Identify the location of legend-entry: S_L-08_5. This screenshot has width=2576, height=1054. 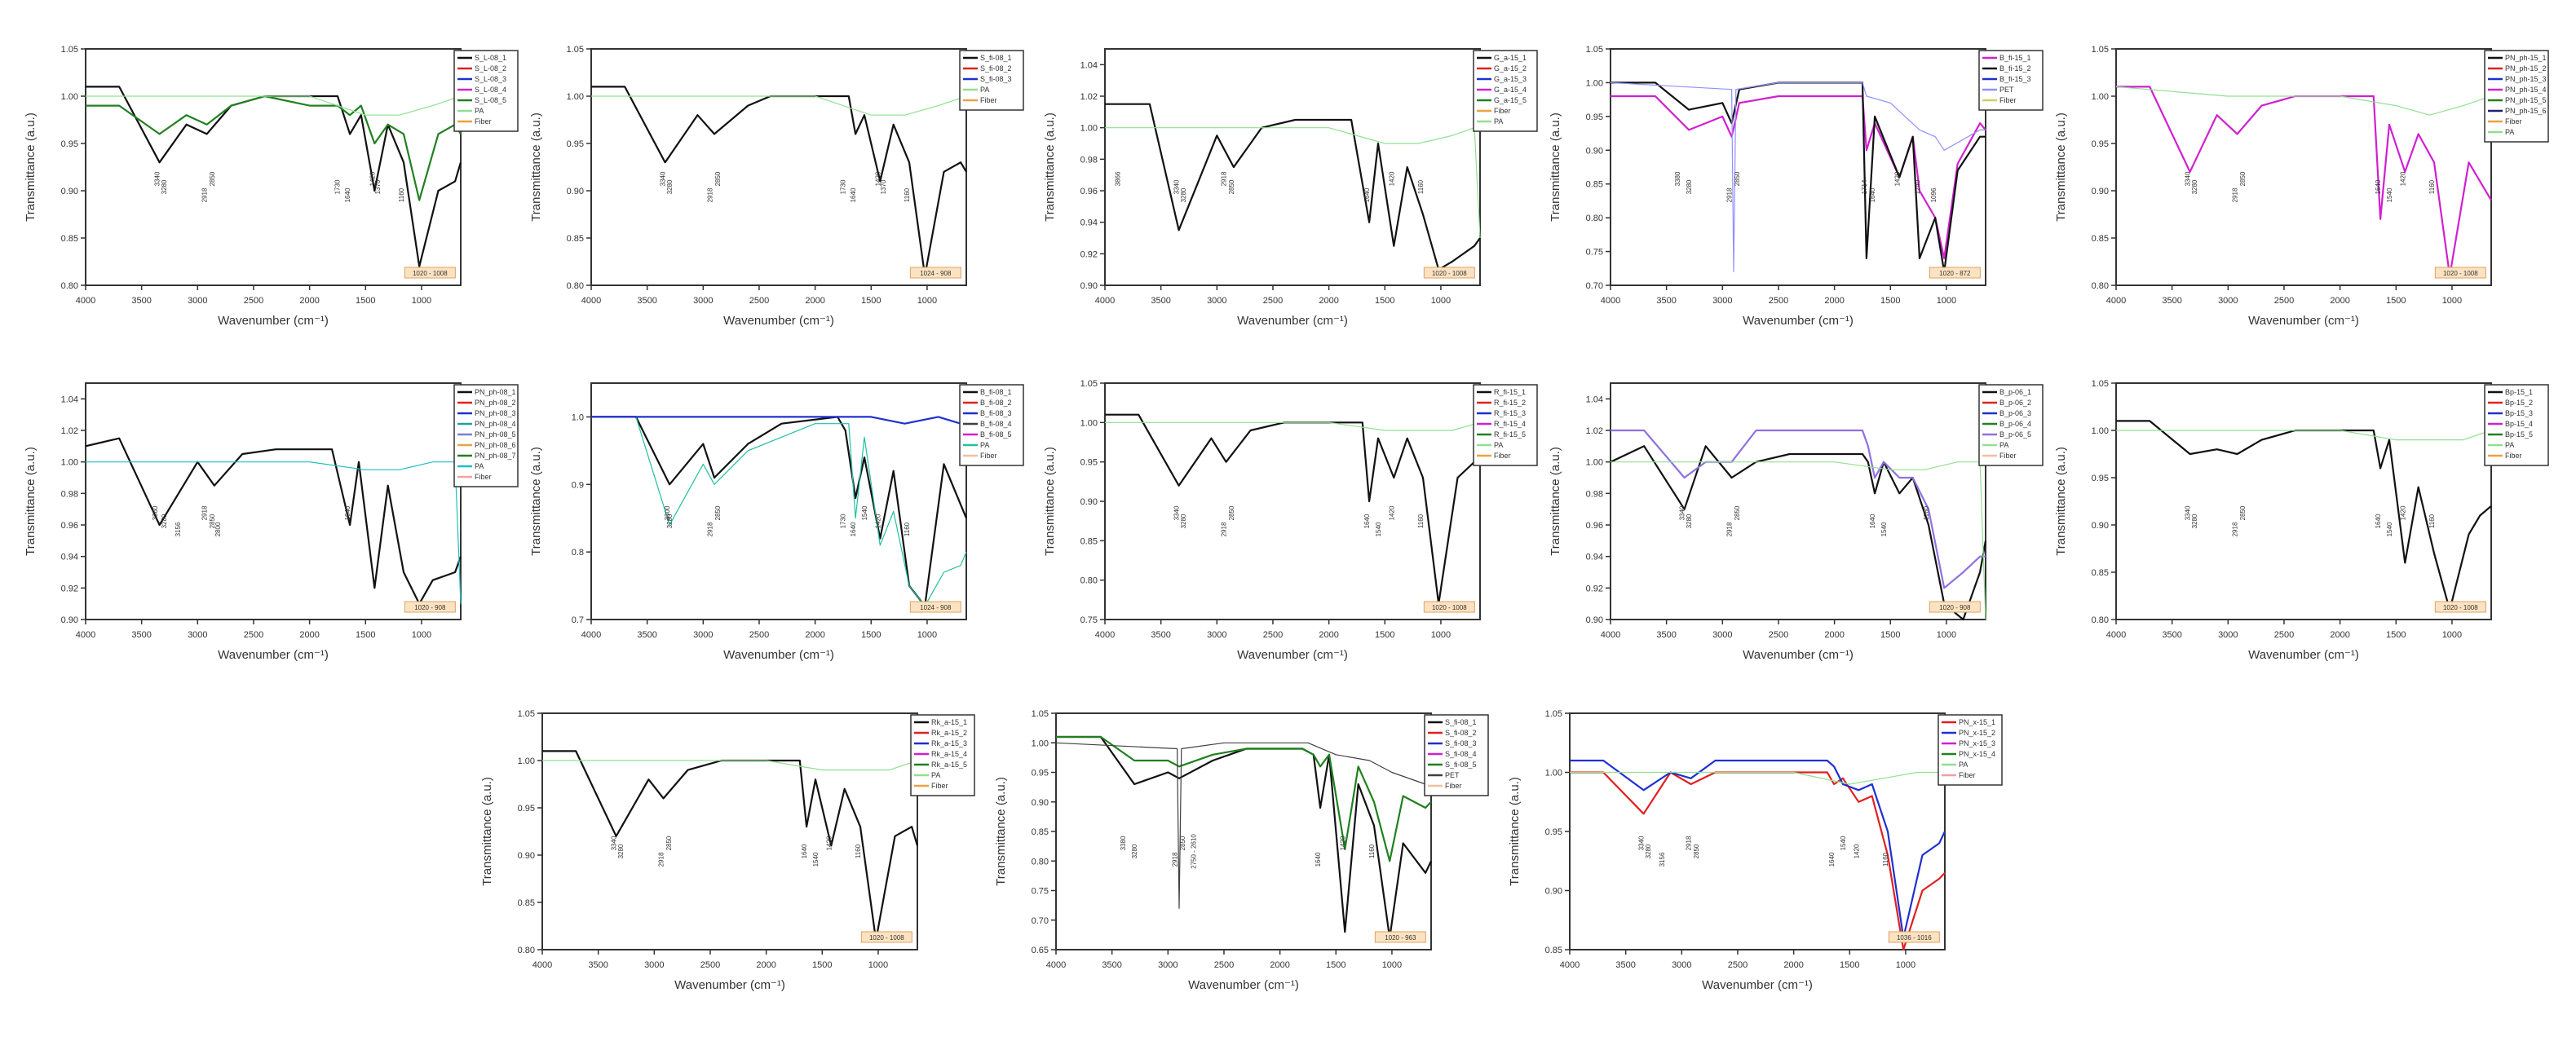
(490, 100).